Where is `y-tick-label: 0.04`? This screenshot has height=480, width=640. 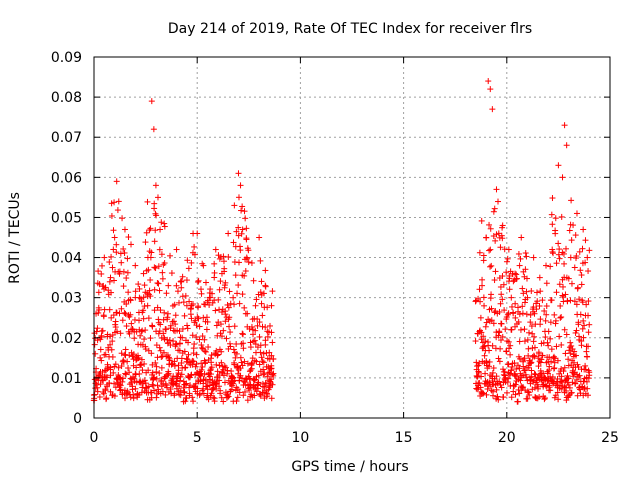 y-tick-label: 0.04 is located at coordinates (66, 259).